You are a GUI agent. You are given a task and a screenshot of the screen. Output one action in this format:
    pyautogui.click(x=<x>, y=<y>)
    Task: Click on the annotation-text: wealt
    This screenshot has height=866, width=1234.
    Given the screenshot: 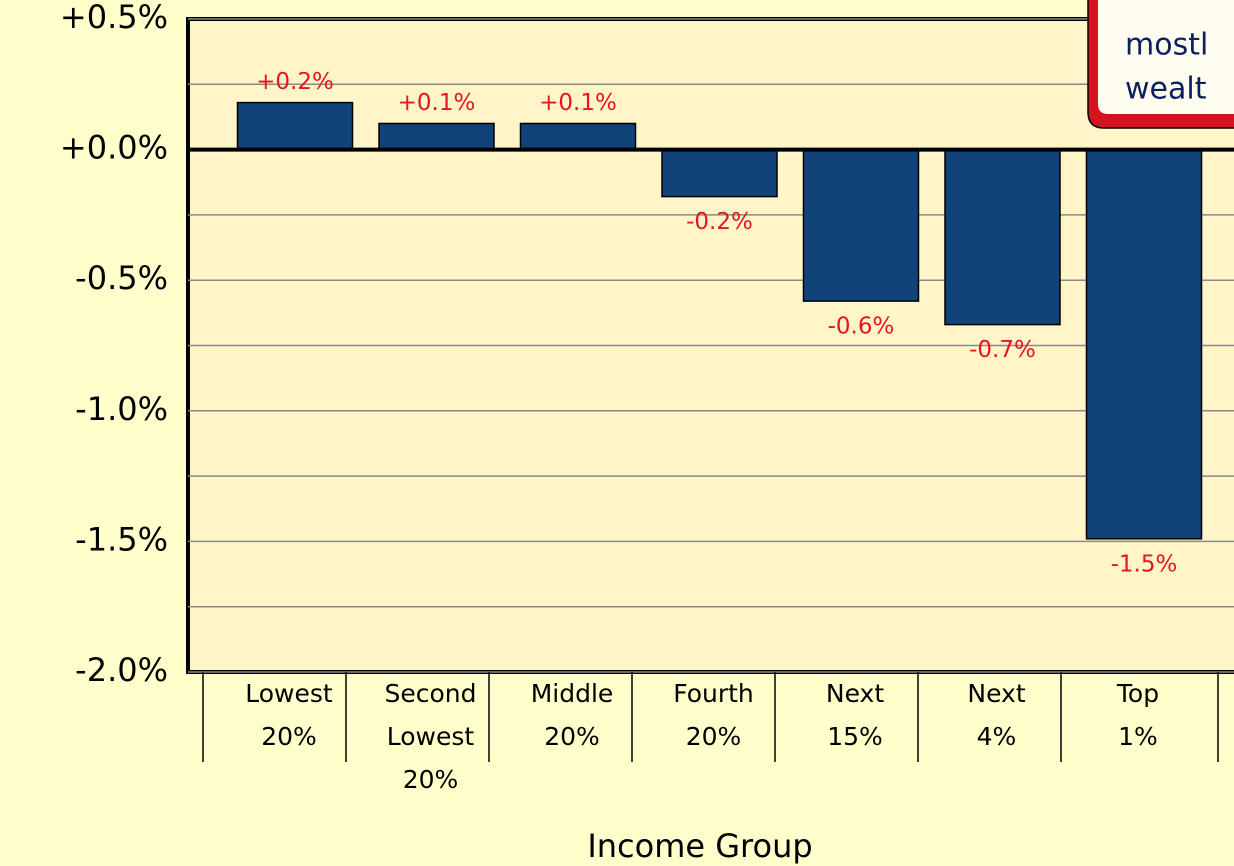 What is the action you would take?
    pyautogui.click(x=1166, y=89)
    